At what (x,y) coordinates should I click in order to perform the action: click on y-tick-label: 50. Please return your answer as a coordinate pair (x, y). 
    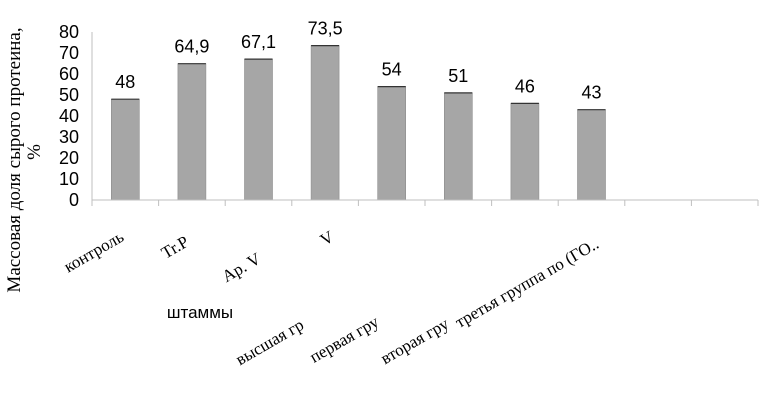
    Looking at the image, I should click on (69, 95).